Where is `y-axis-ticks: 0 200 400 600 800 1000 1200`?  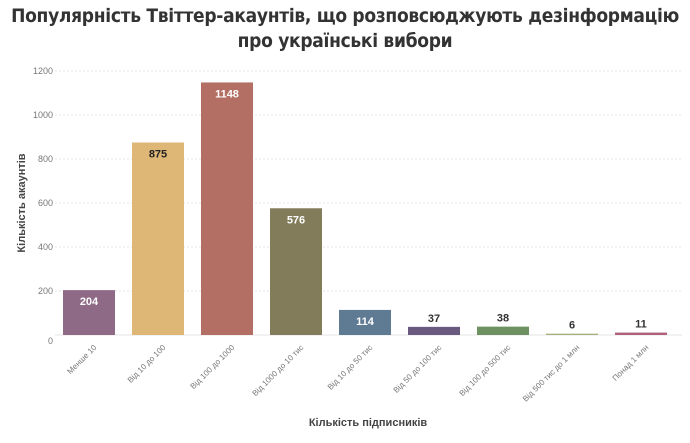 y-axis-ticks: 0 200 400 600 800 1000 1200 is located at coordinates (43, 206).